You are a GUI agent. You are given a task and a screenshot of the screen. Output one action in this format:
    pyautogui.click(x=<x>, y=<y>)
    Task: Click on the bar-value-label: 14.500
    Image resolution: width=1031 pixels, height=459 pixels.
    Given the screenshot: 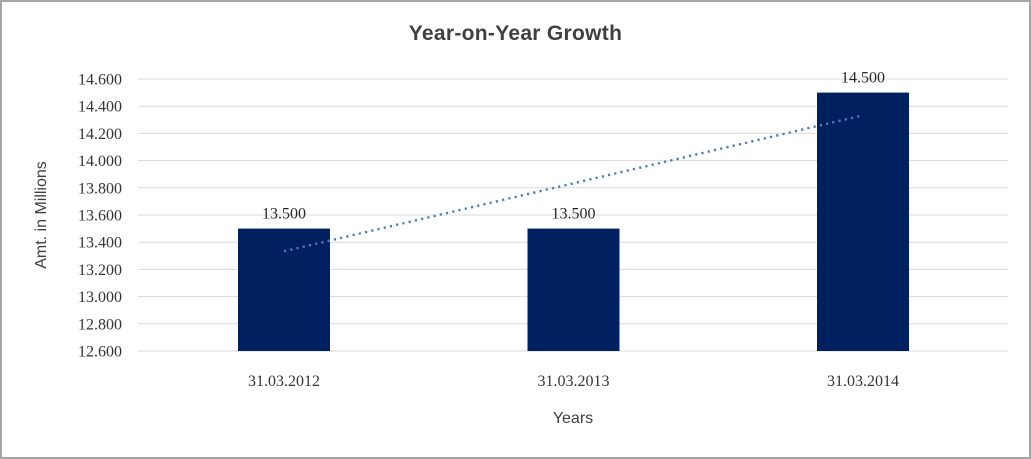 What is the action you would take?
    pyautogui.click(x=863, y=78)
    